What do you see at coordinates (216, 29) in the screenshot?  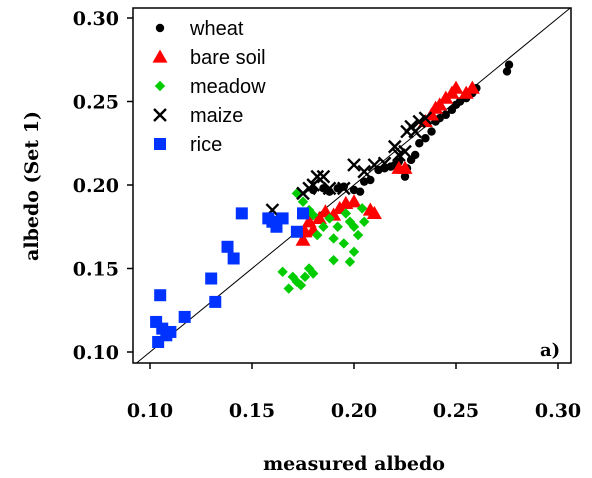 I see `legend-wheat-label: wheat` at bounding box center [216, 29].